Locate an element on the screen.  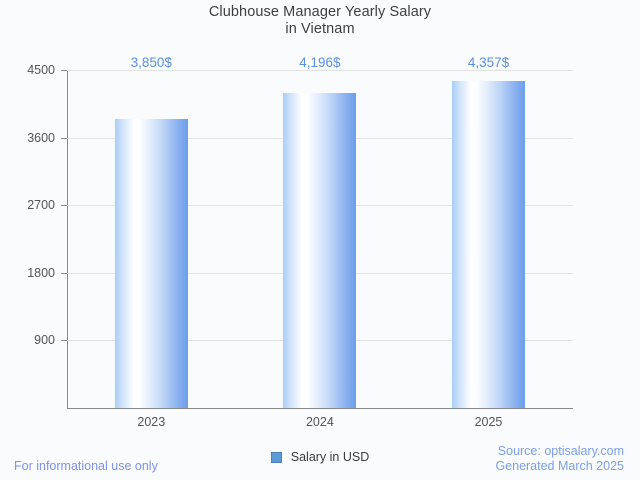
generated-date: Generated March 2025 is located at coordinates (559, 466).